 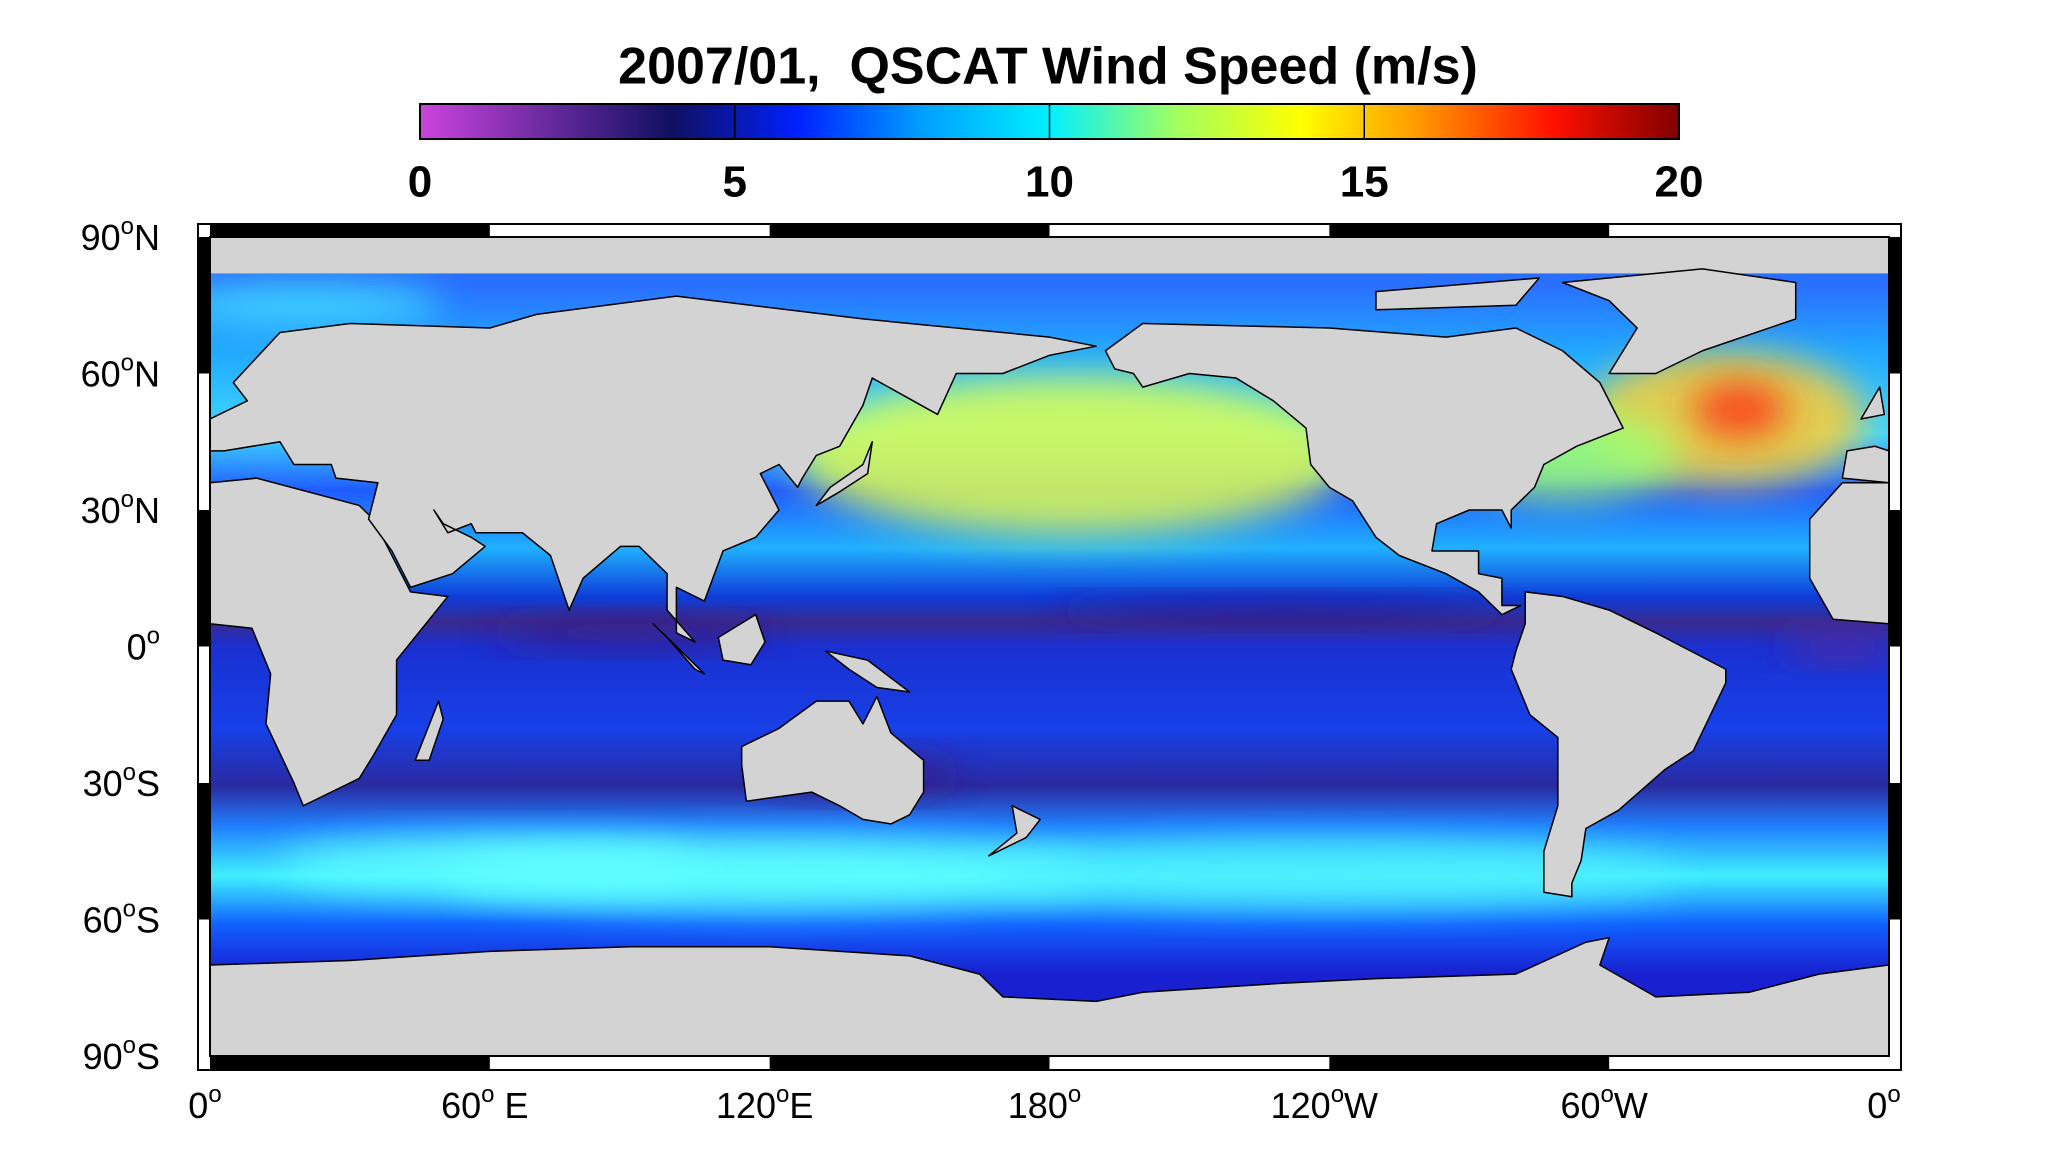 What do you see at coordinates (420, 182) in the screenshot?
I see `colorbar-tick-label: 0` at bounding box center [420, 182].